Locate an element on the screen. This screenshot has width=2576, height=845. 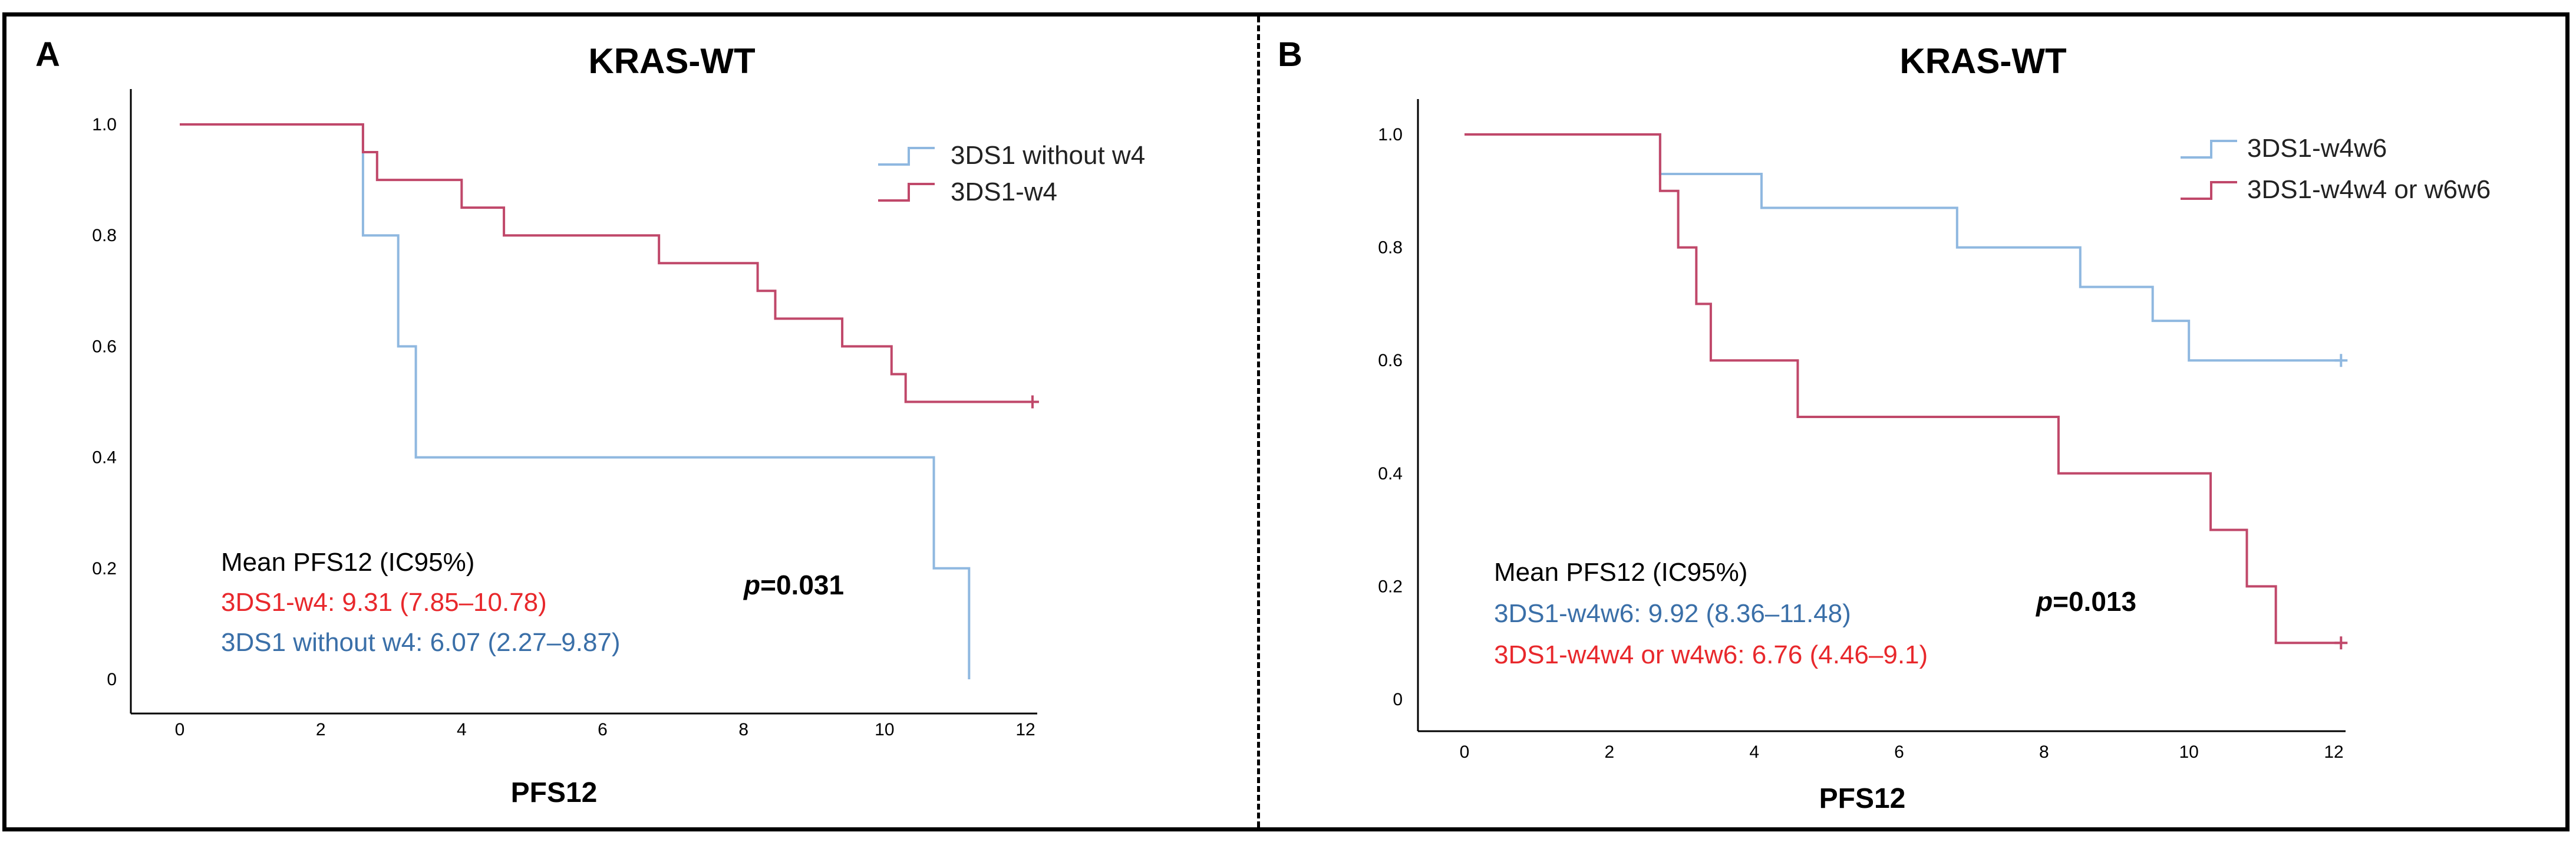
panel-a-legend-label-1: 3DS1-w4 is located at coordinates (1004, 191).